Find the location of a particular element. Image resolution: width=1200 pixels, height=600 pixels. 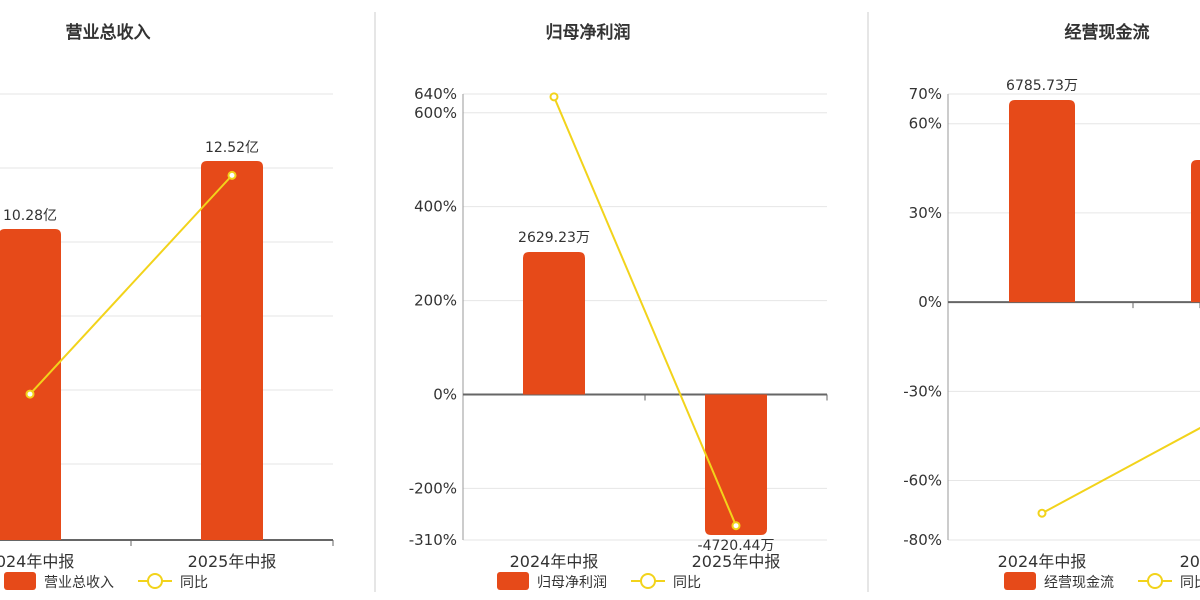

y-tick-label: 600% is located at coordinates (435, 113).